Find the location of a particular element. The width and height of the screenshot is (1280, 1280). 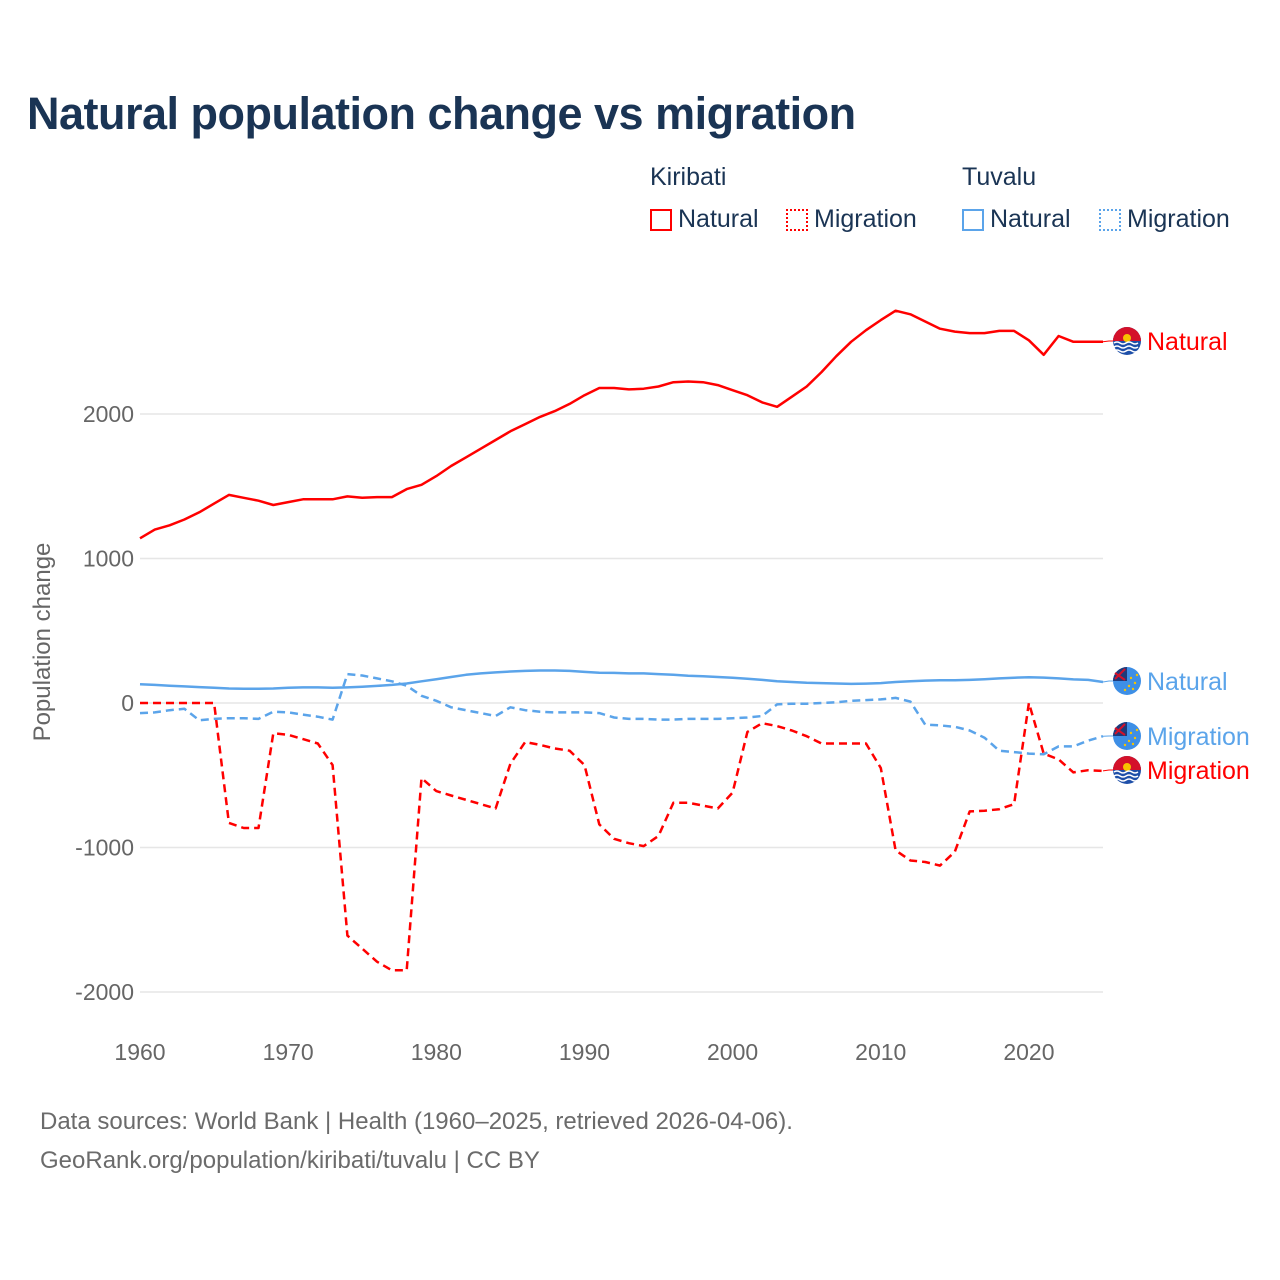

legend-item-kiribati-natural: Natural is located at coordinates (704, 219).